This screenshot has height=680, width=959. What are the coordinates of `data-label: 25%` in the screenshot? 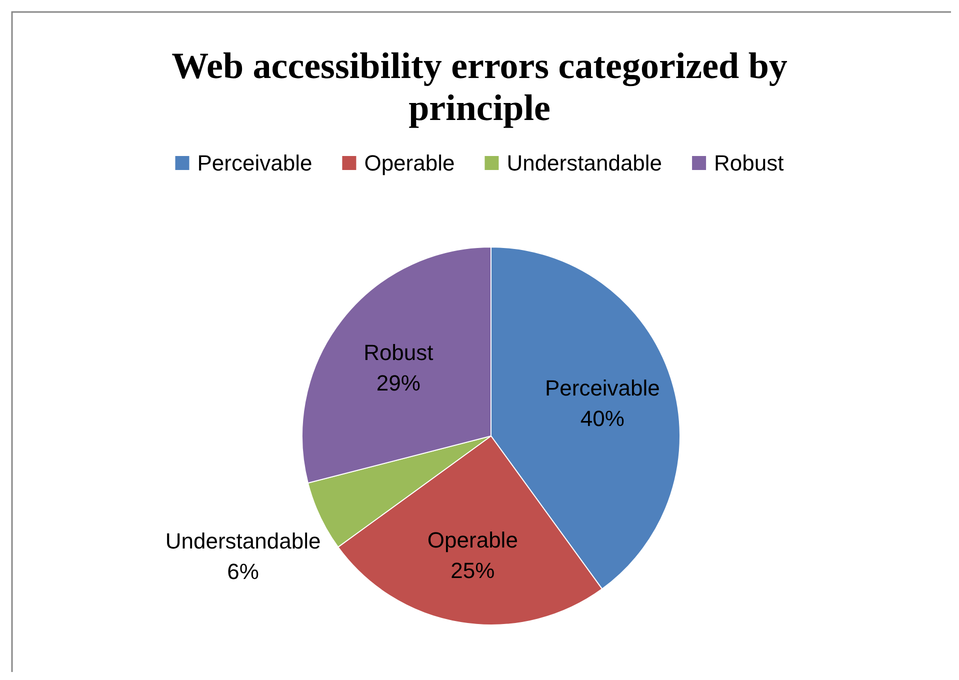 It's located at (472, 571).